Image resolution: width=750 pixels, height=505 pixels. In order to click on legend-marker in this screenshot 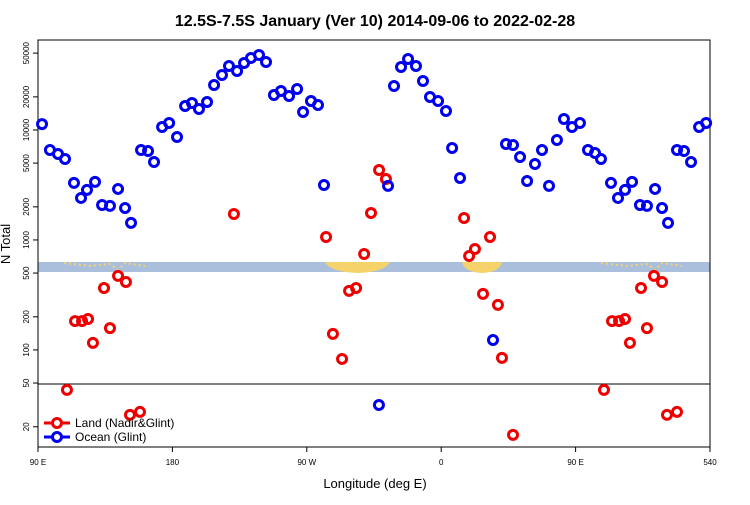, I will do `click(57, 437)`.